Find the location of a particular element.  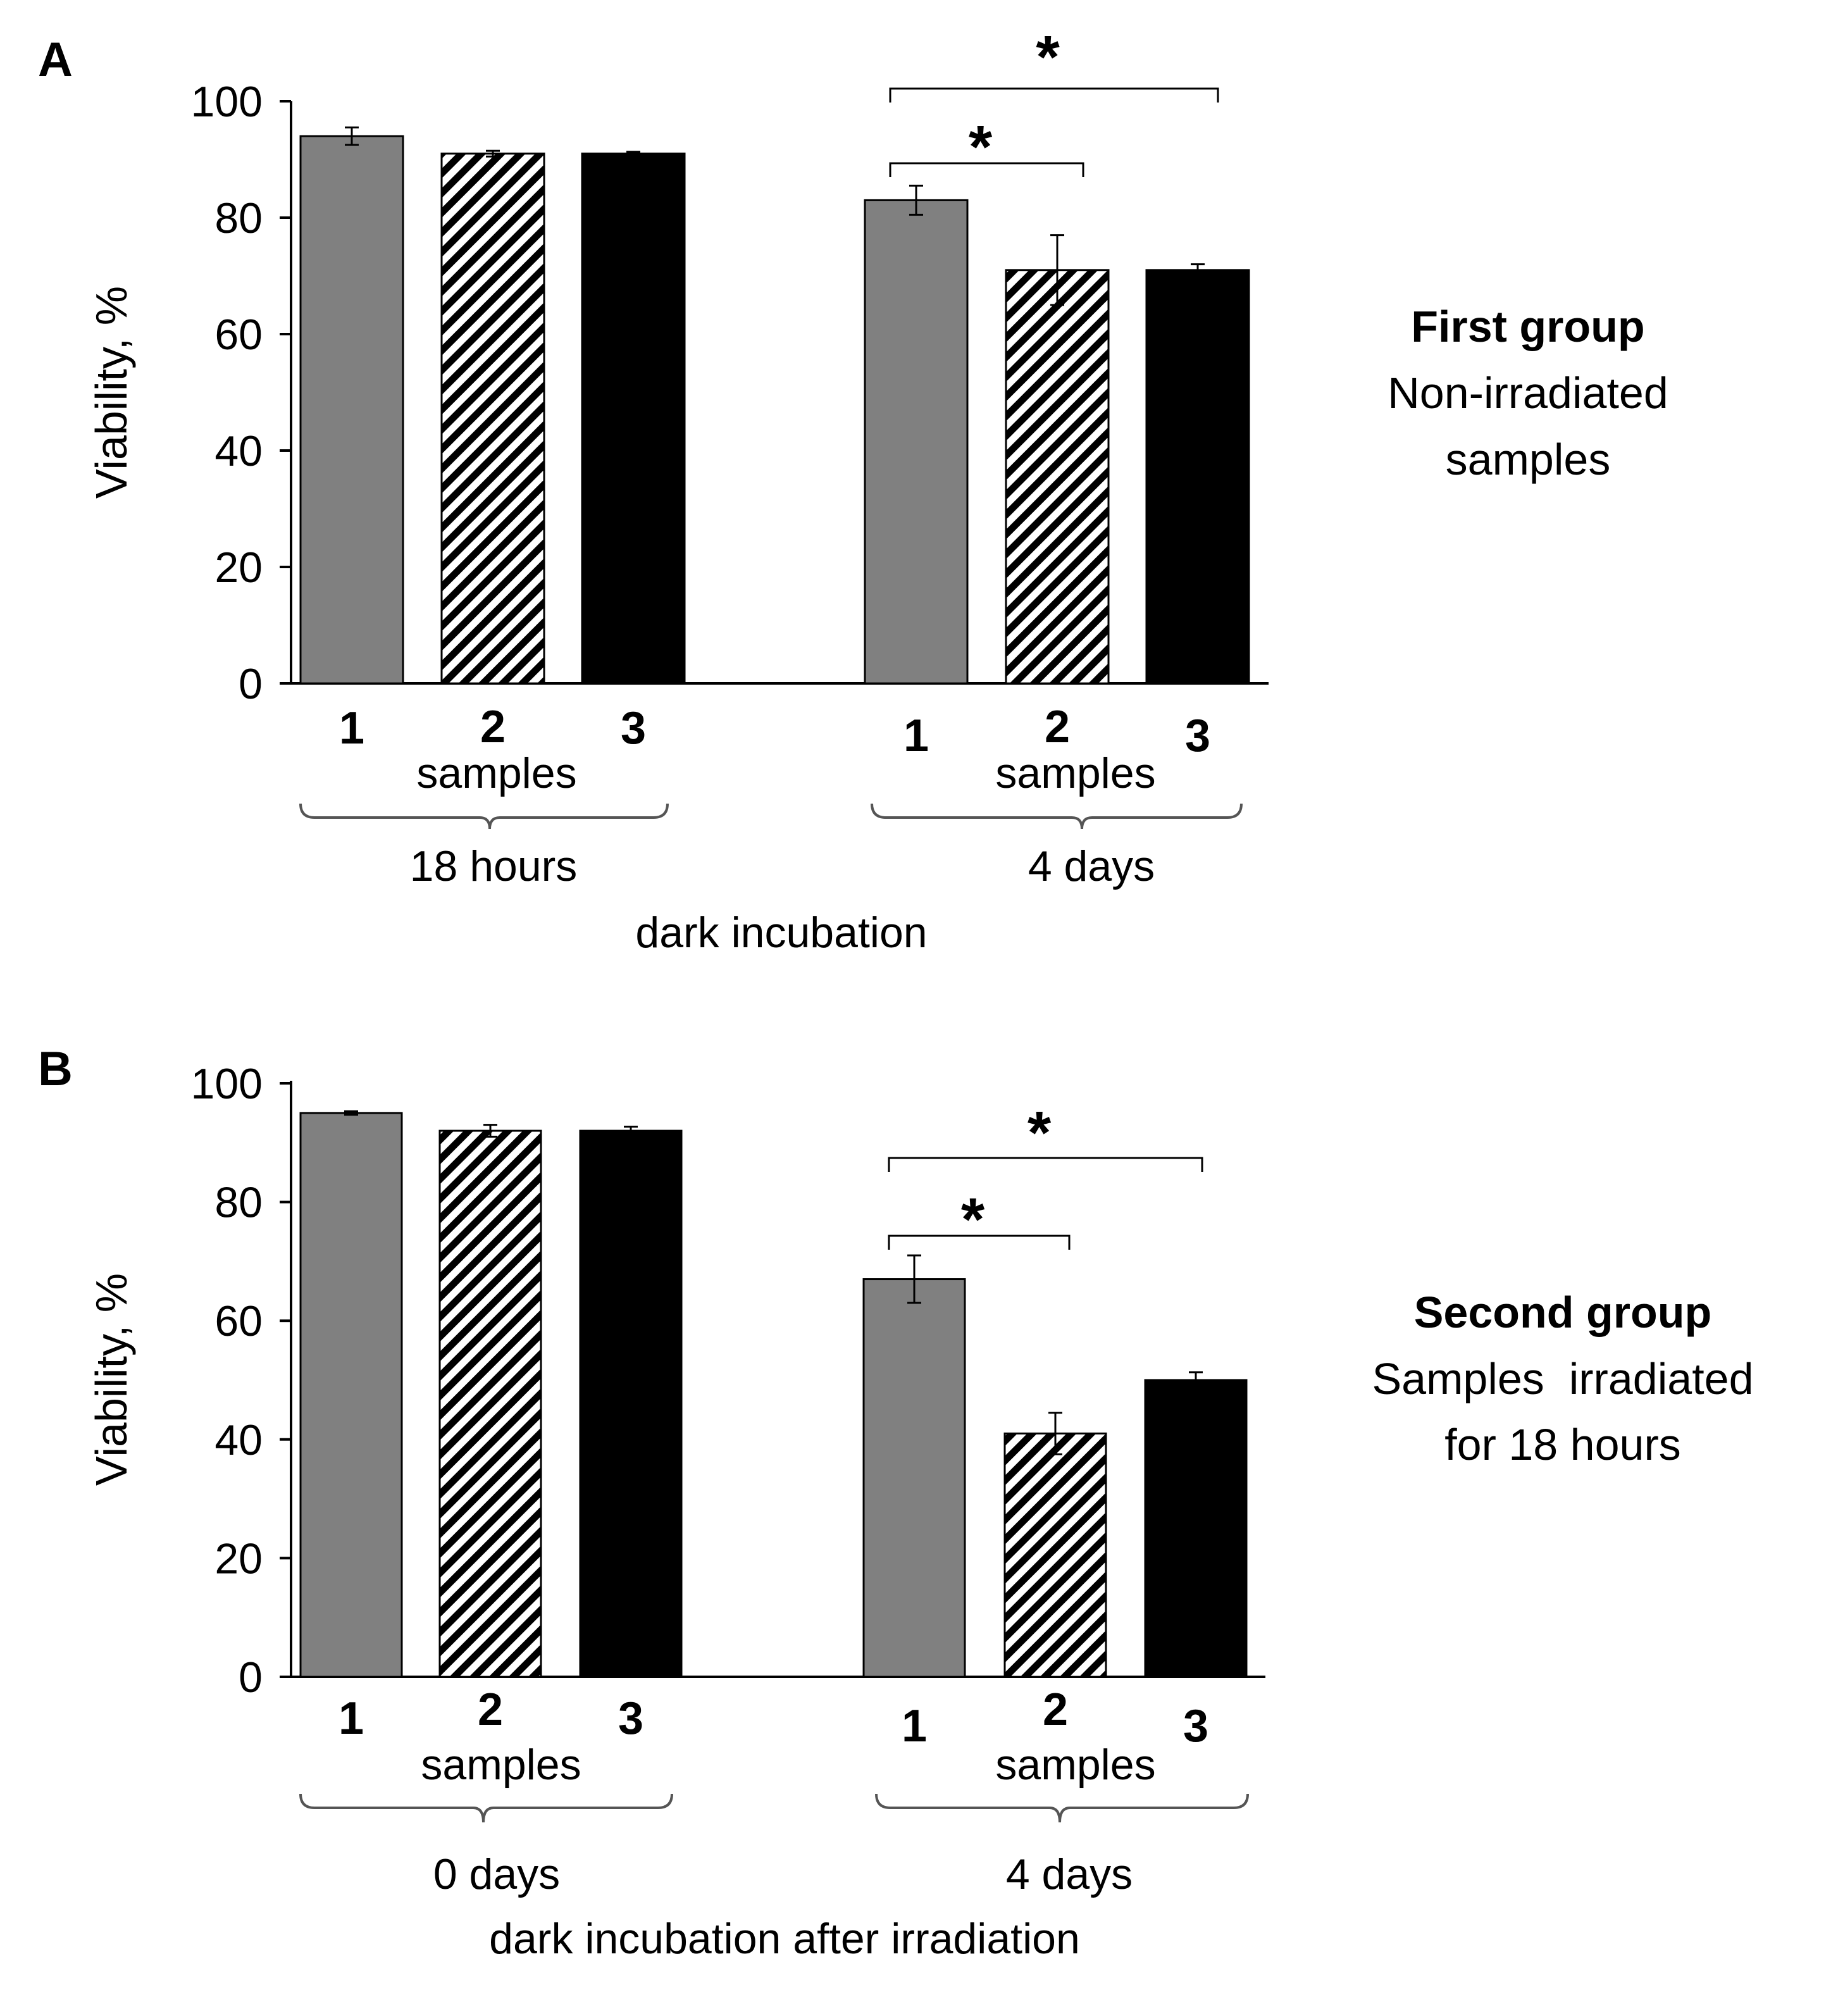

panel-title-line-2: for 18 hours is located at coordinates (1562, 1444).